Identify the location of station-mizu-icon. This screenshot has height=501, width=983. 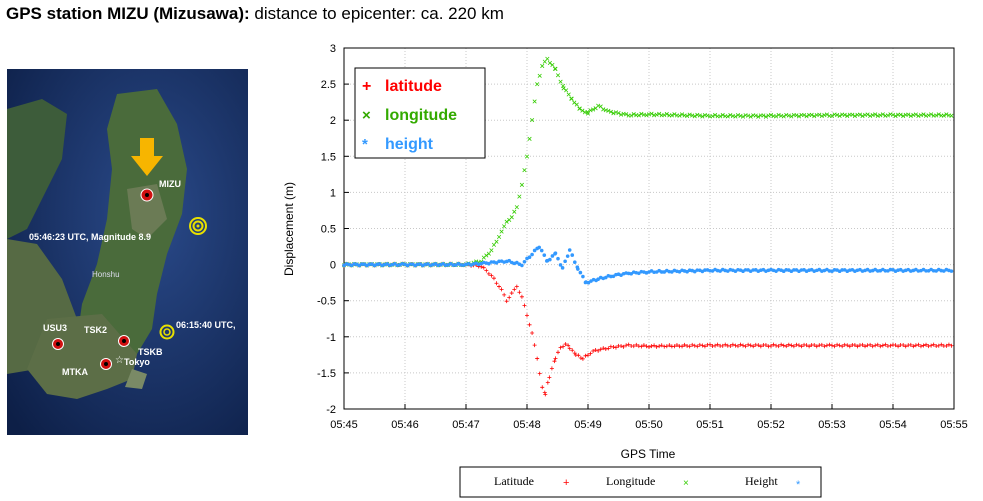
(147, 195).